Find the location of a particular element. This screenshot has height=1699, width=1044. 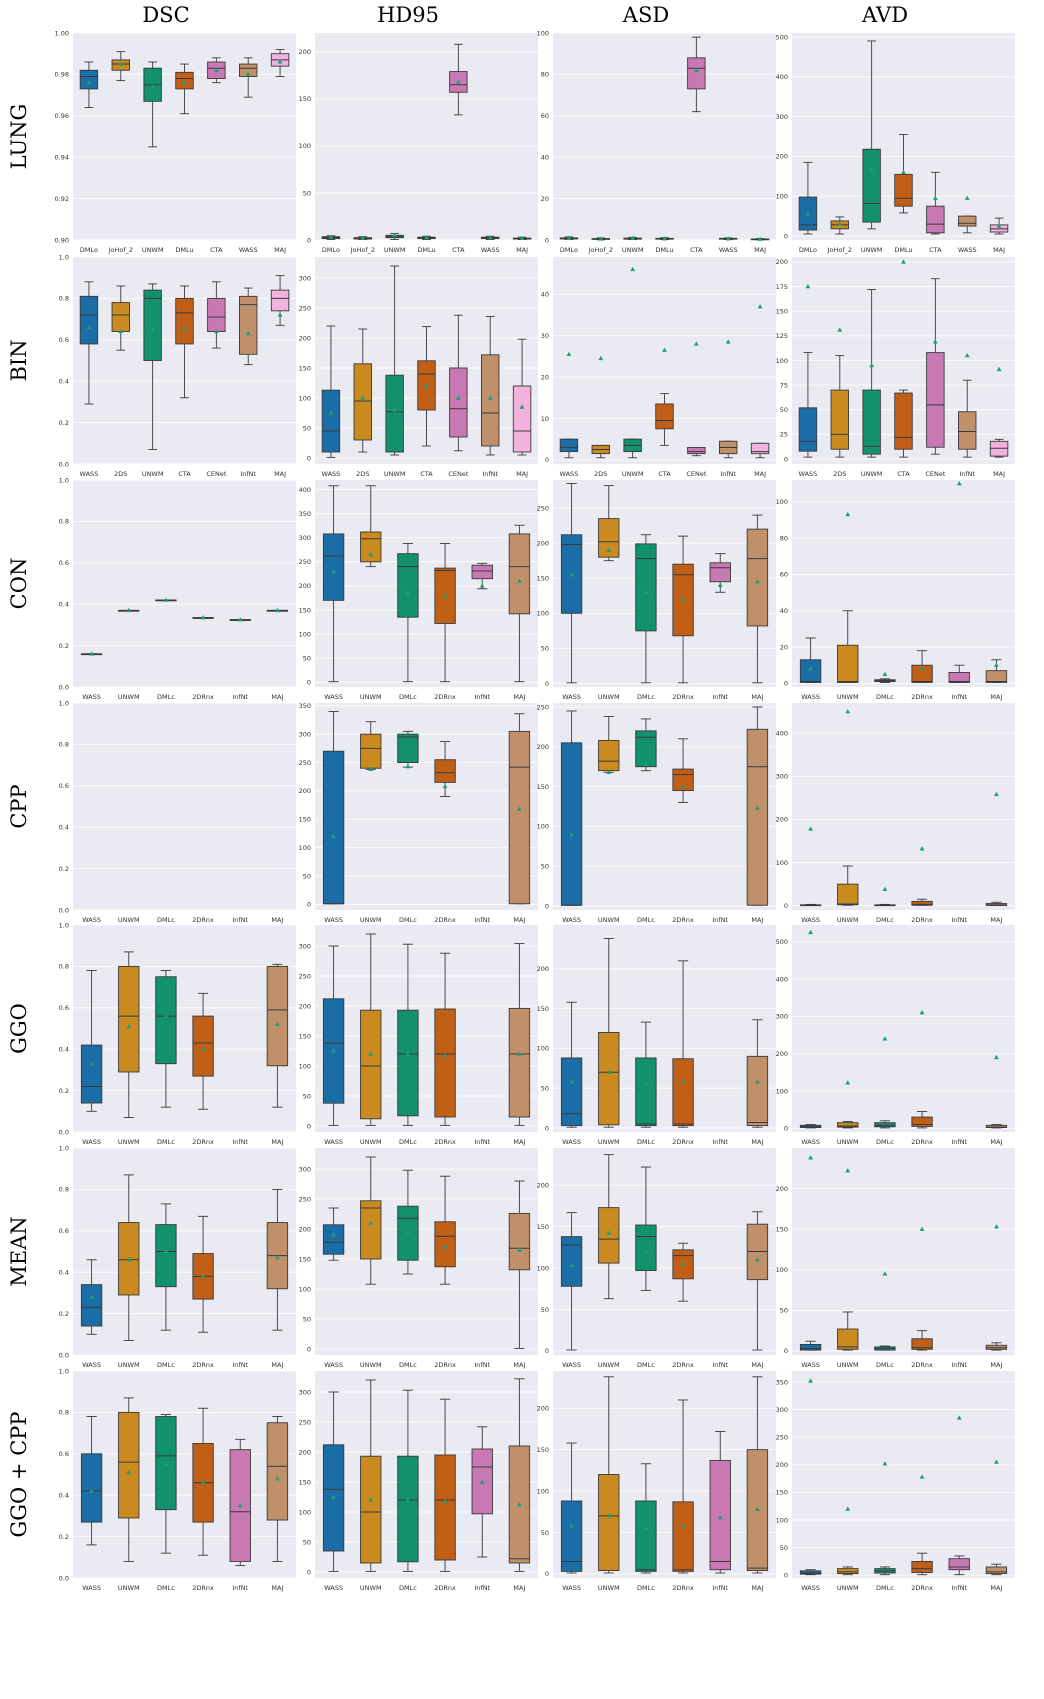

box-wass is located at coordinates (91, 1297).